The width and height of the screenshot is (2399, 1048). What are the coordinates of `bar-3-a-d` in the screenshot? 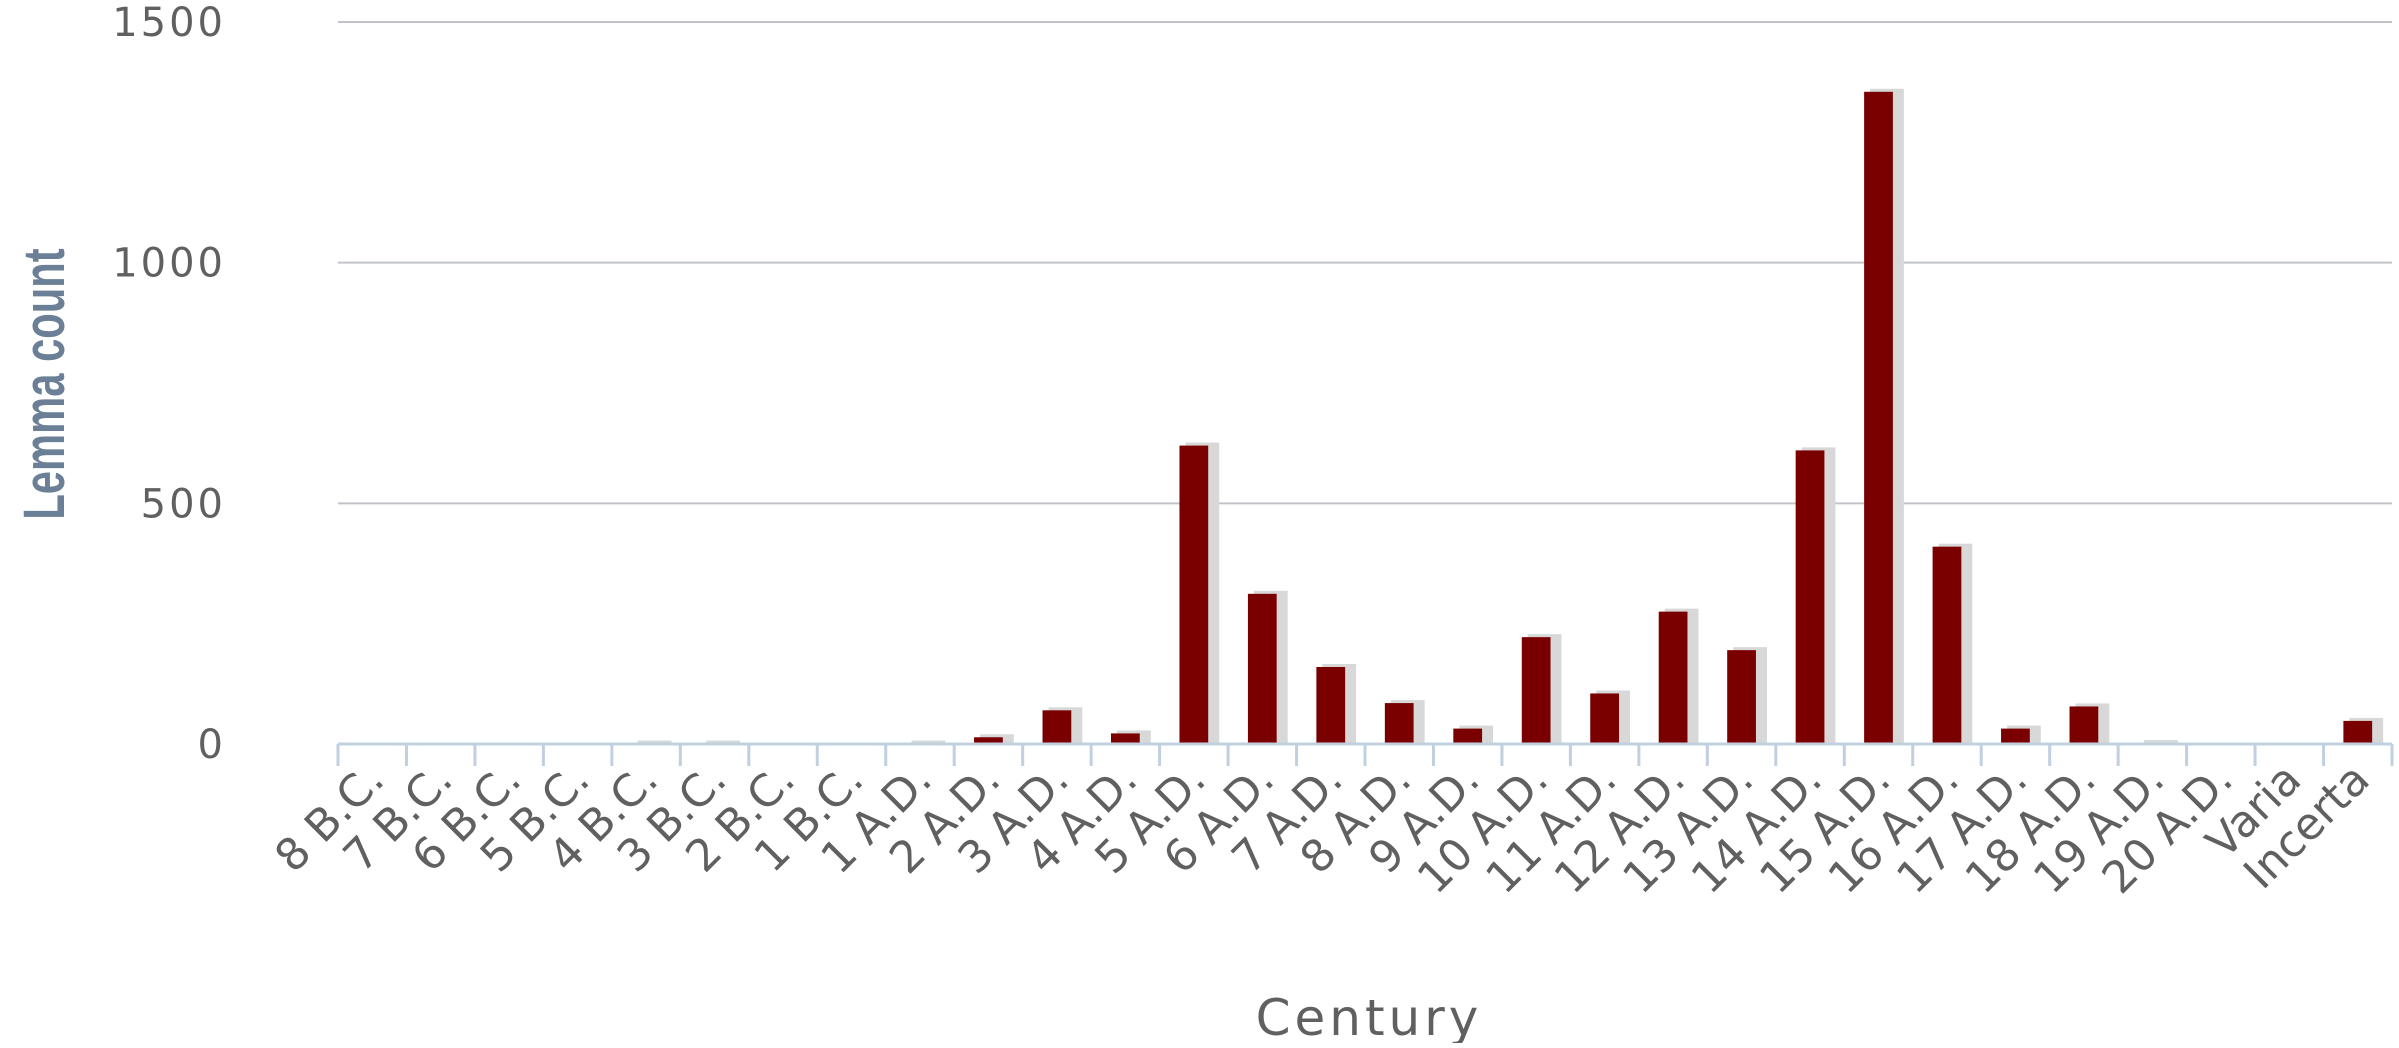 It's located at (1057, 727).